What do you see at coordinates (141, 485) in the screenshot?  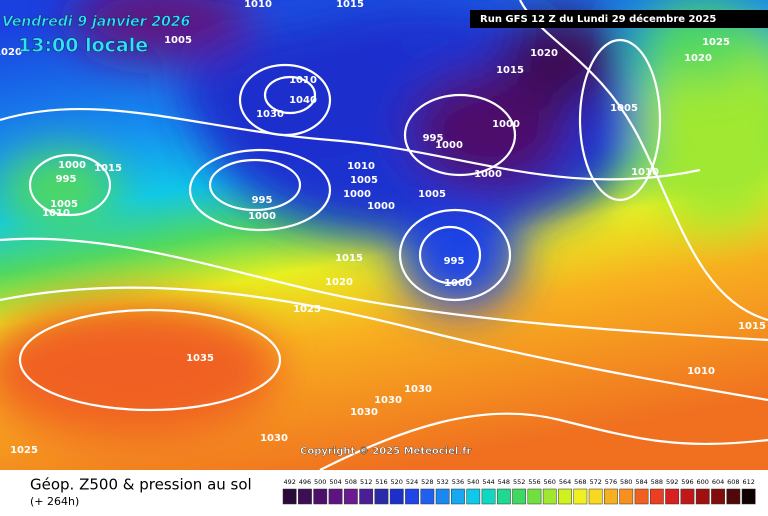 I see `legend-title: Géop. Z500 & pression au sol` at bounding box center [141, 485].